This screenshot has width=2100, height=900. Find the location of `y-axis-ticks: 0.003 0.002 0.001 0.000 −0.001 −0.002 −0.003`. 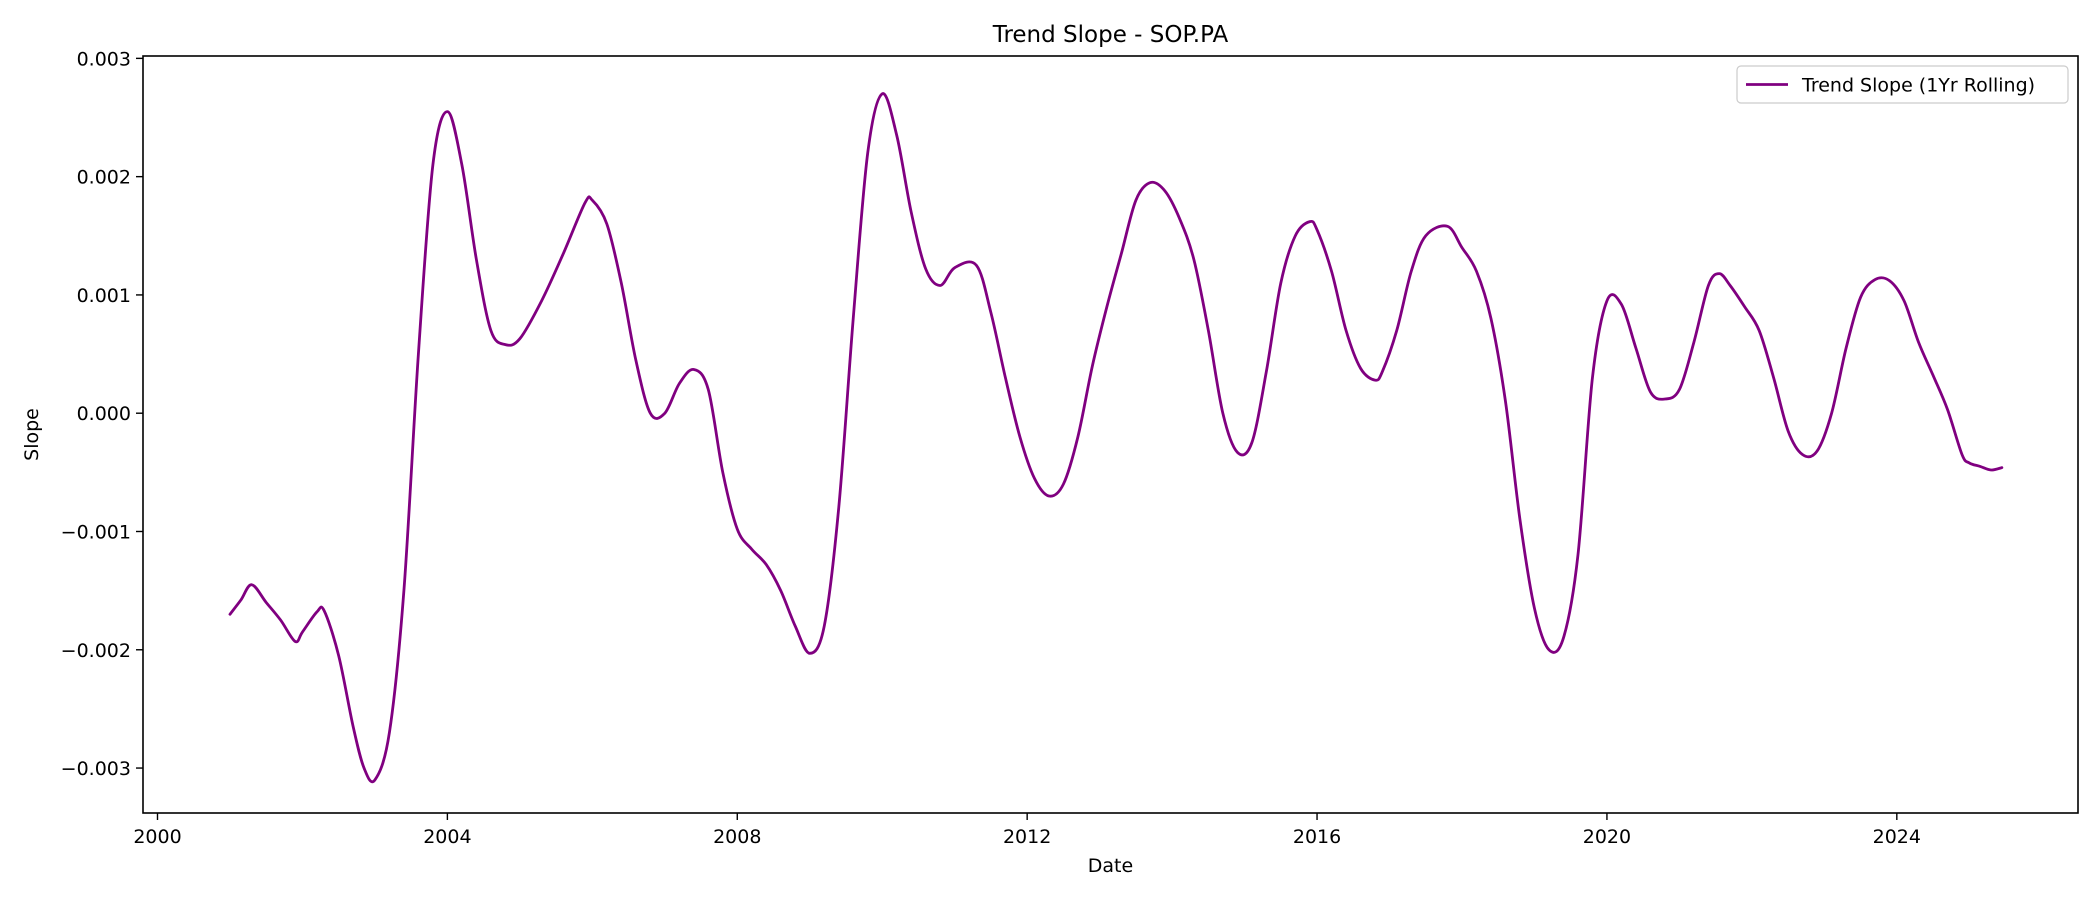

y-axis-ticks: 0.003 0.002 0.001 0.000 −0.001 −0.002 −0.003 is located at coordinates (102, 414).